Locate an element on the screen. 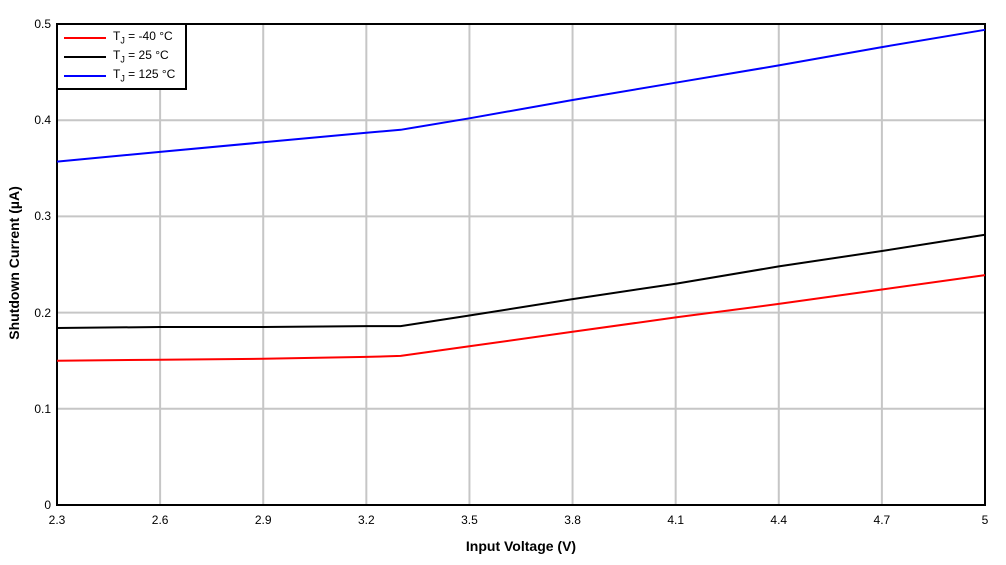  legend: TJ = -40 °C TJ = 25 °C TJ = 125 °C is located at coordinates (121, 56).